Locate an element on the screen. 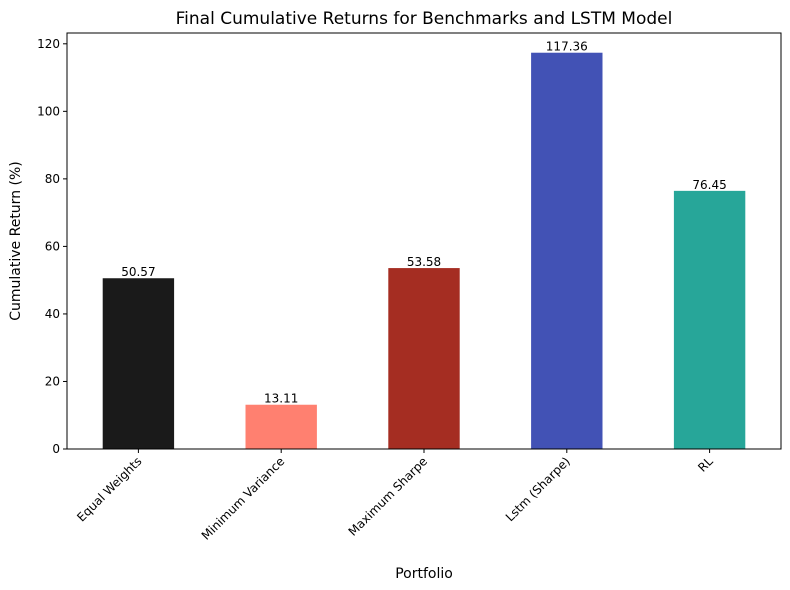  x-axis-label: Portfolio is located at coordinates (424, 574).